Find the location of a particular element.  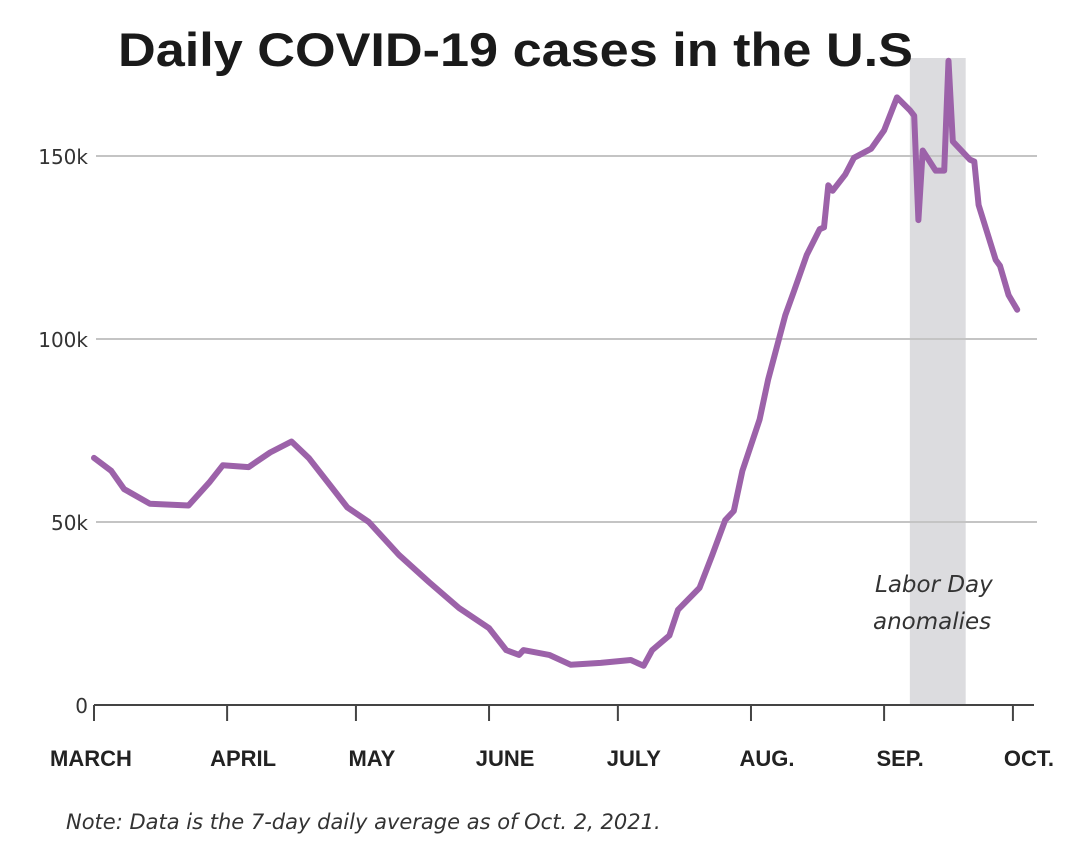

chart-title: Daily COVID-19 cases in the U.S is located at coordinates (515, 49).